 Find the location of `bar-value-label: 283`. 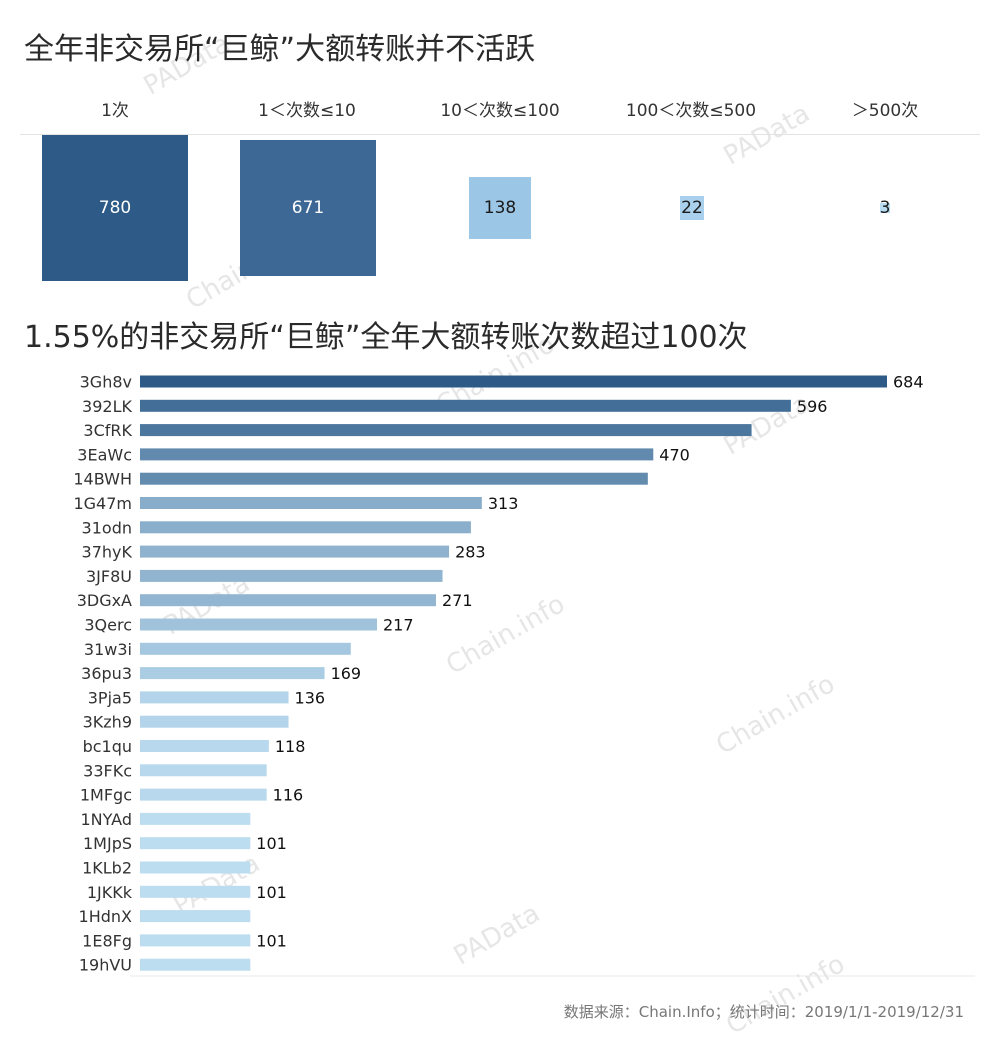

bar-value-label: 283 is located at coordinates (470, 552).